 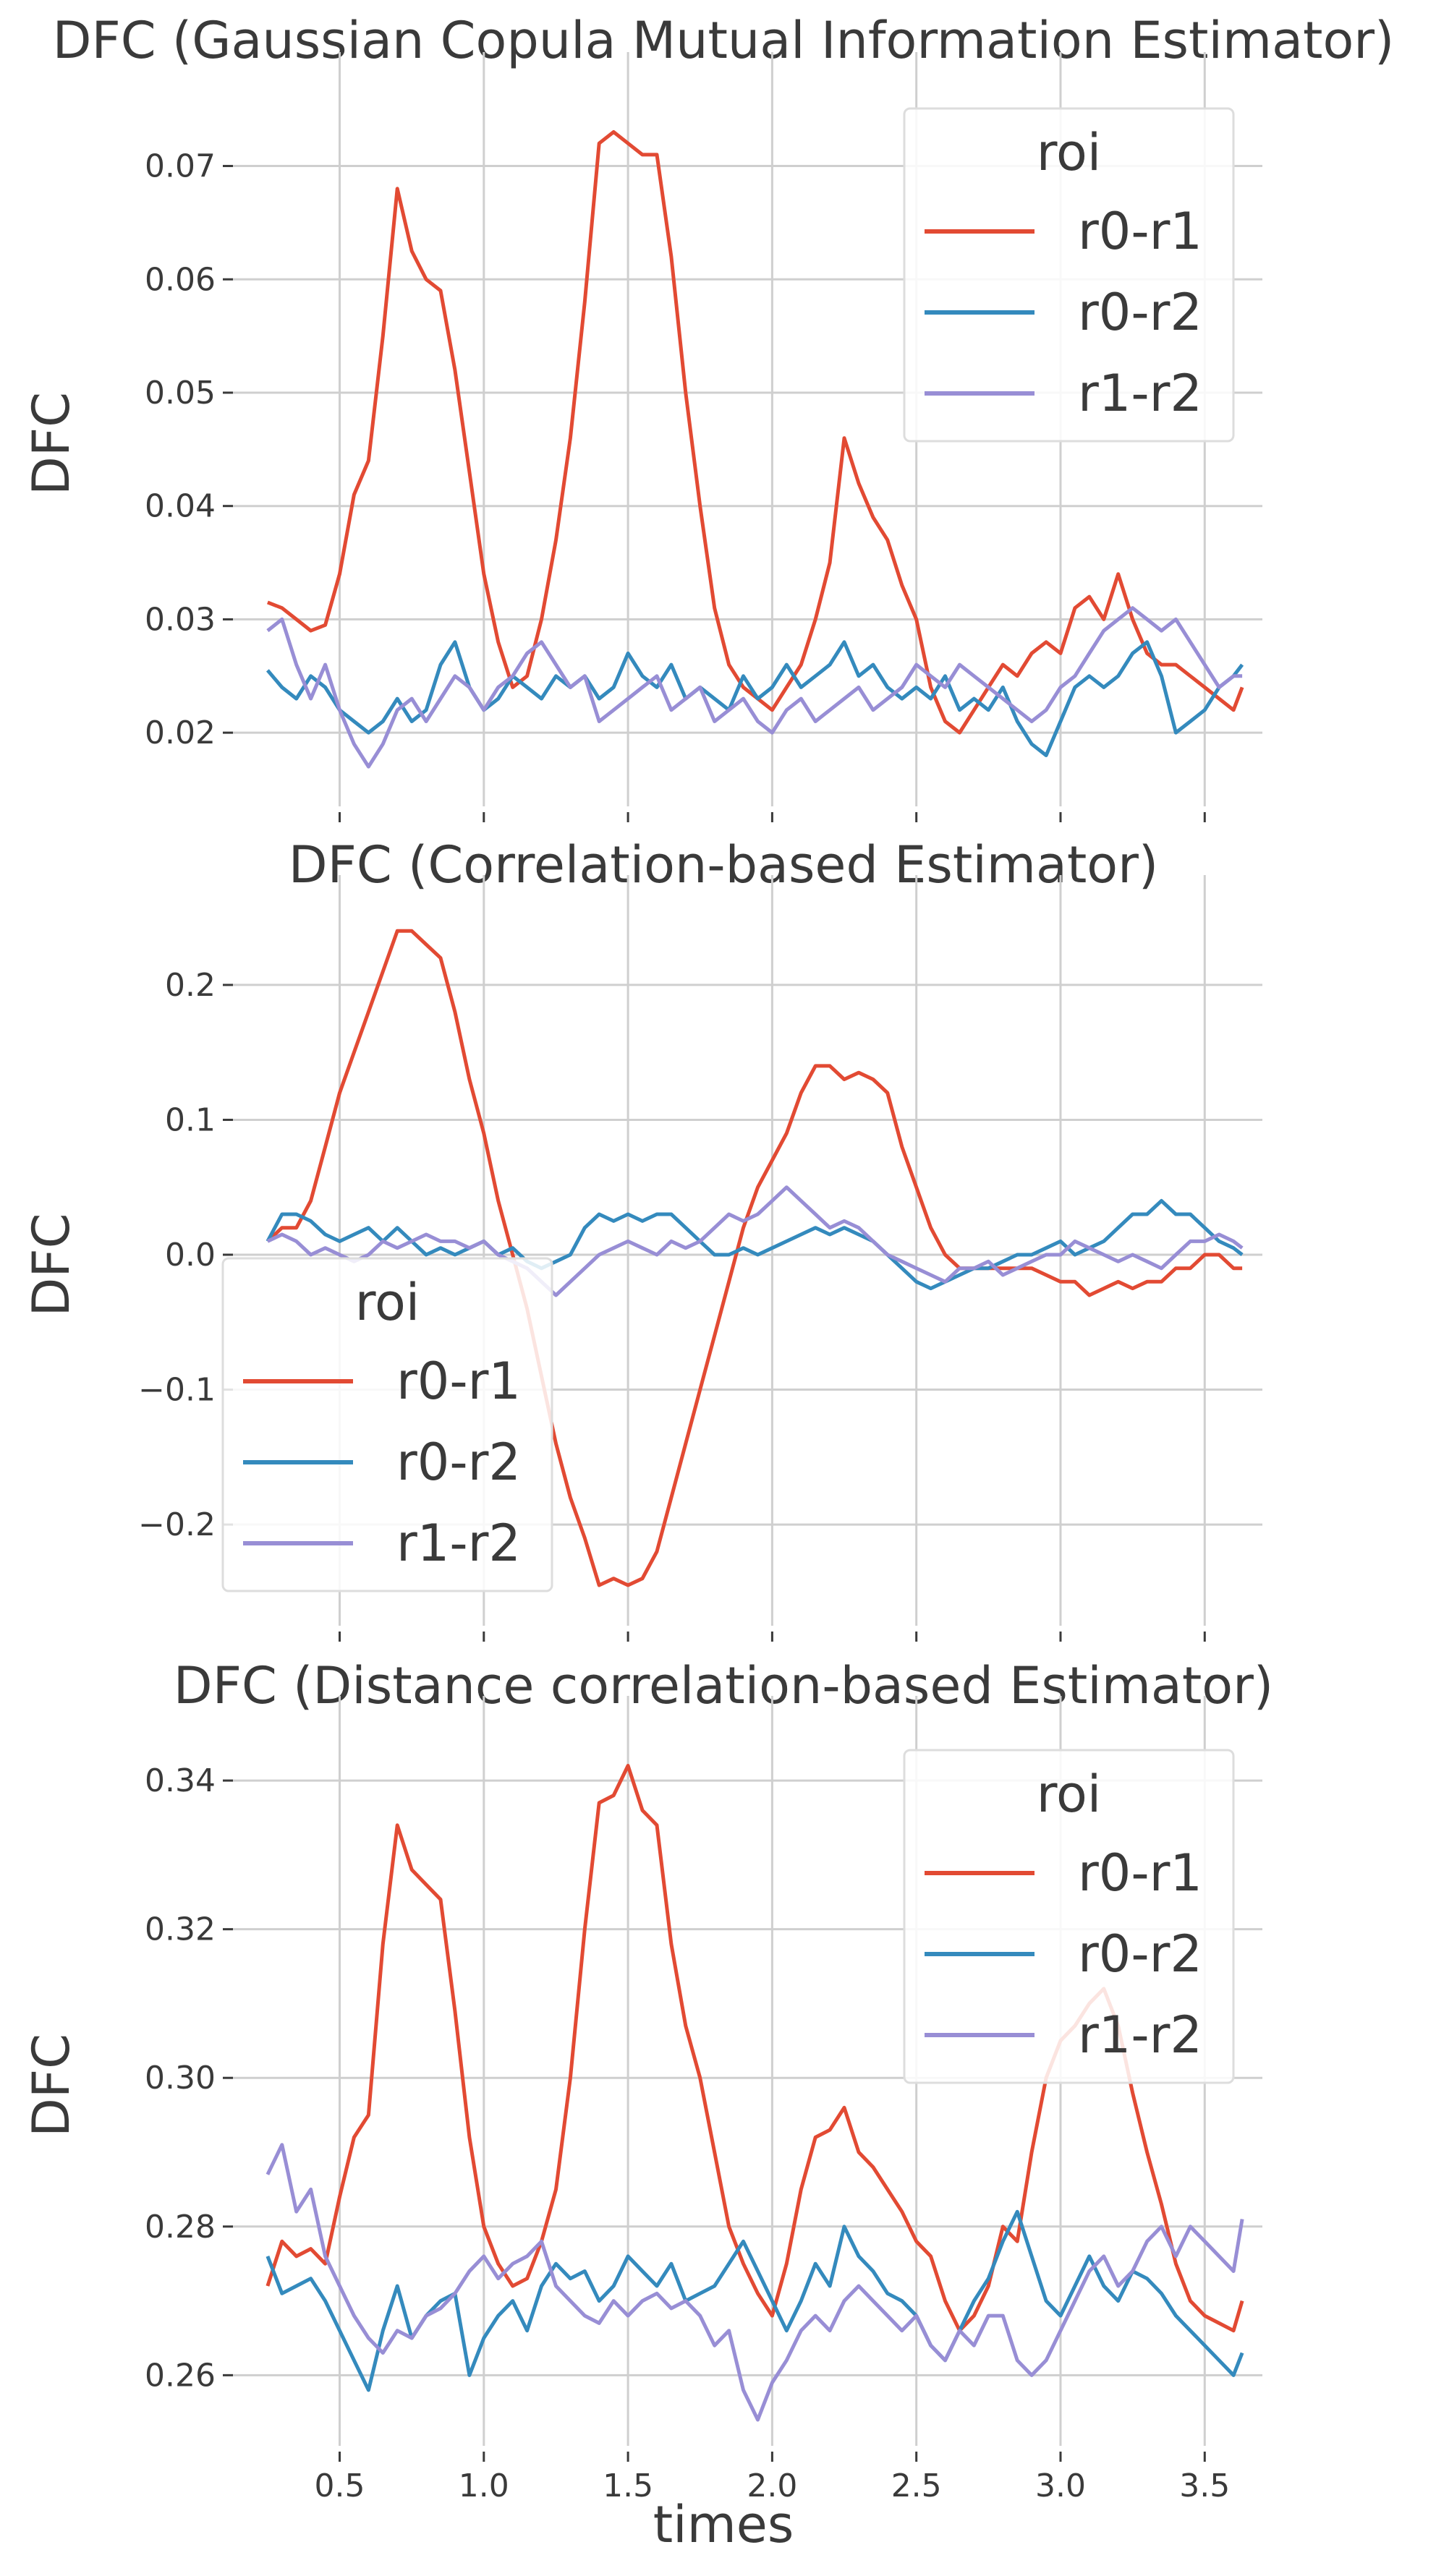 What do you see at coordinates (190, 1255) in the screenshot?
I see `y-tick-label: 0.0` at bounding box center [190, 1255].